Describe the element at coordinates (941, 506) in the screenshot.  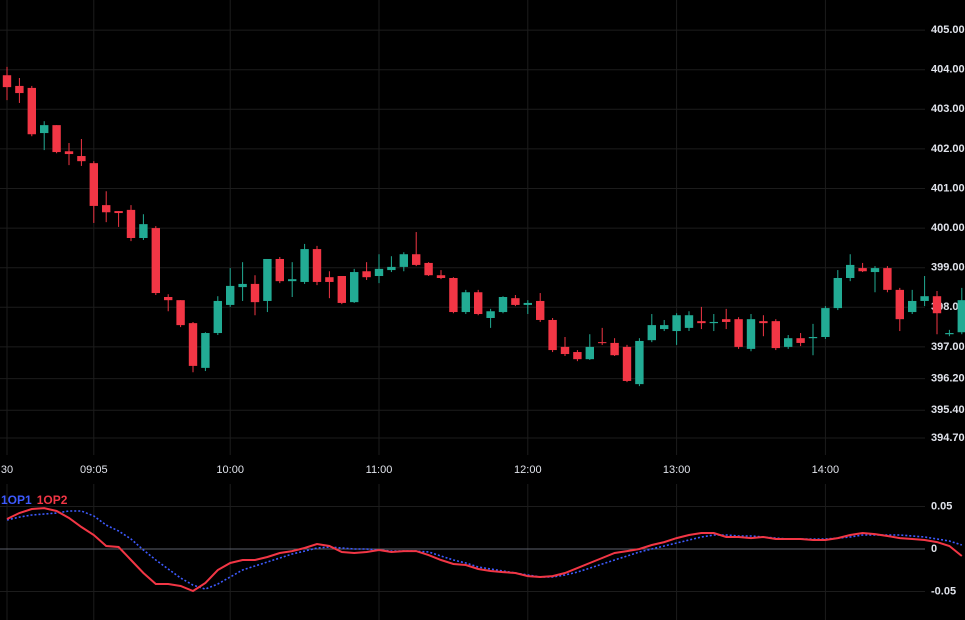
I see `y-tick-label: 0.05` at that location.